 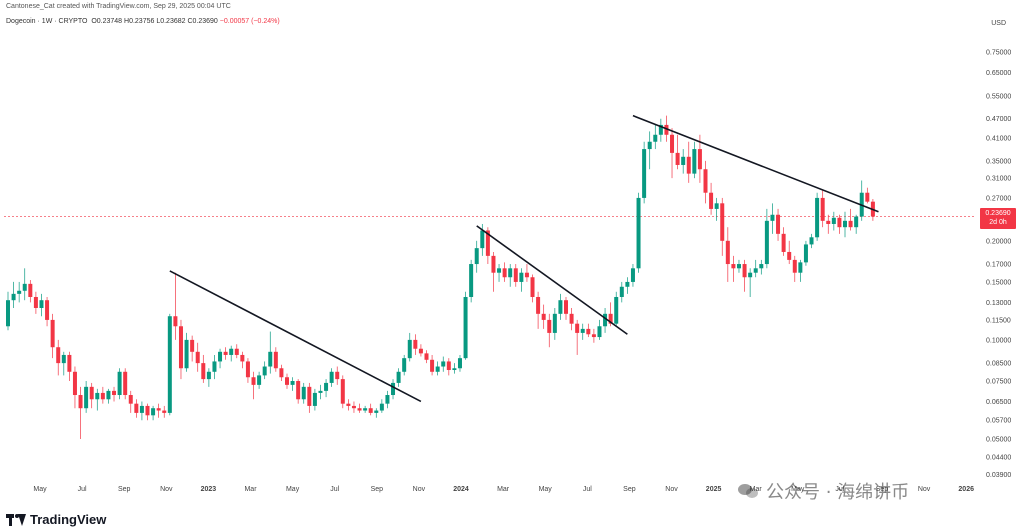 I want to click on symbol-title: Dogecoin · 1W · CRYPTO, so click(x=47, y=21).